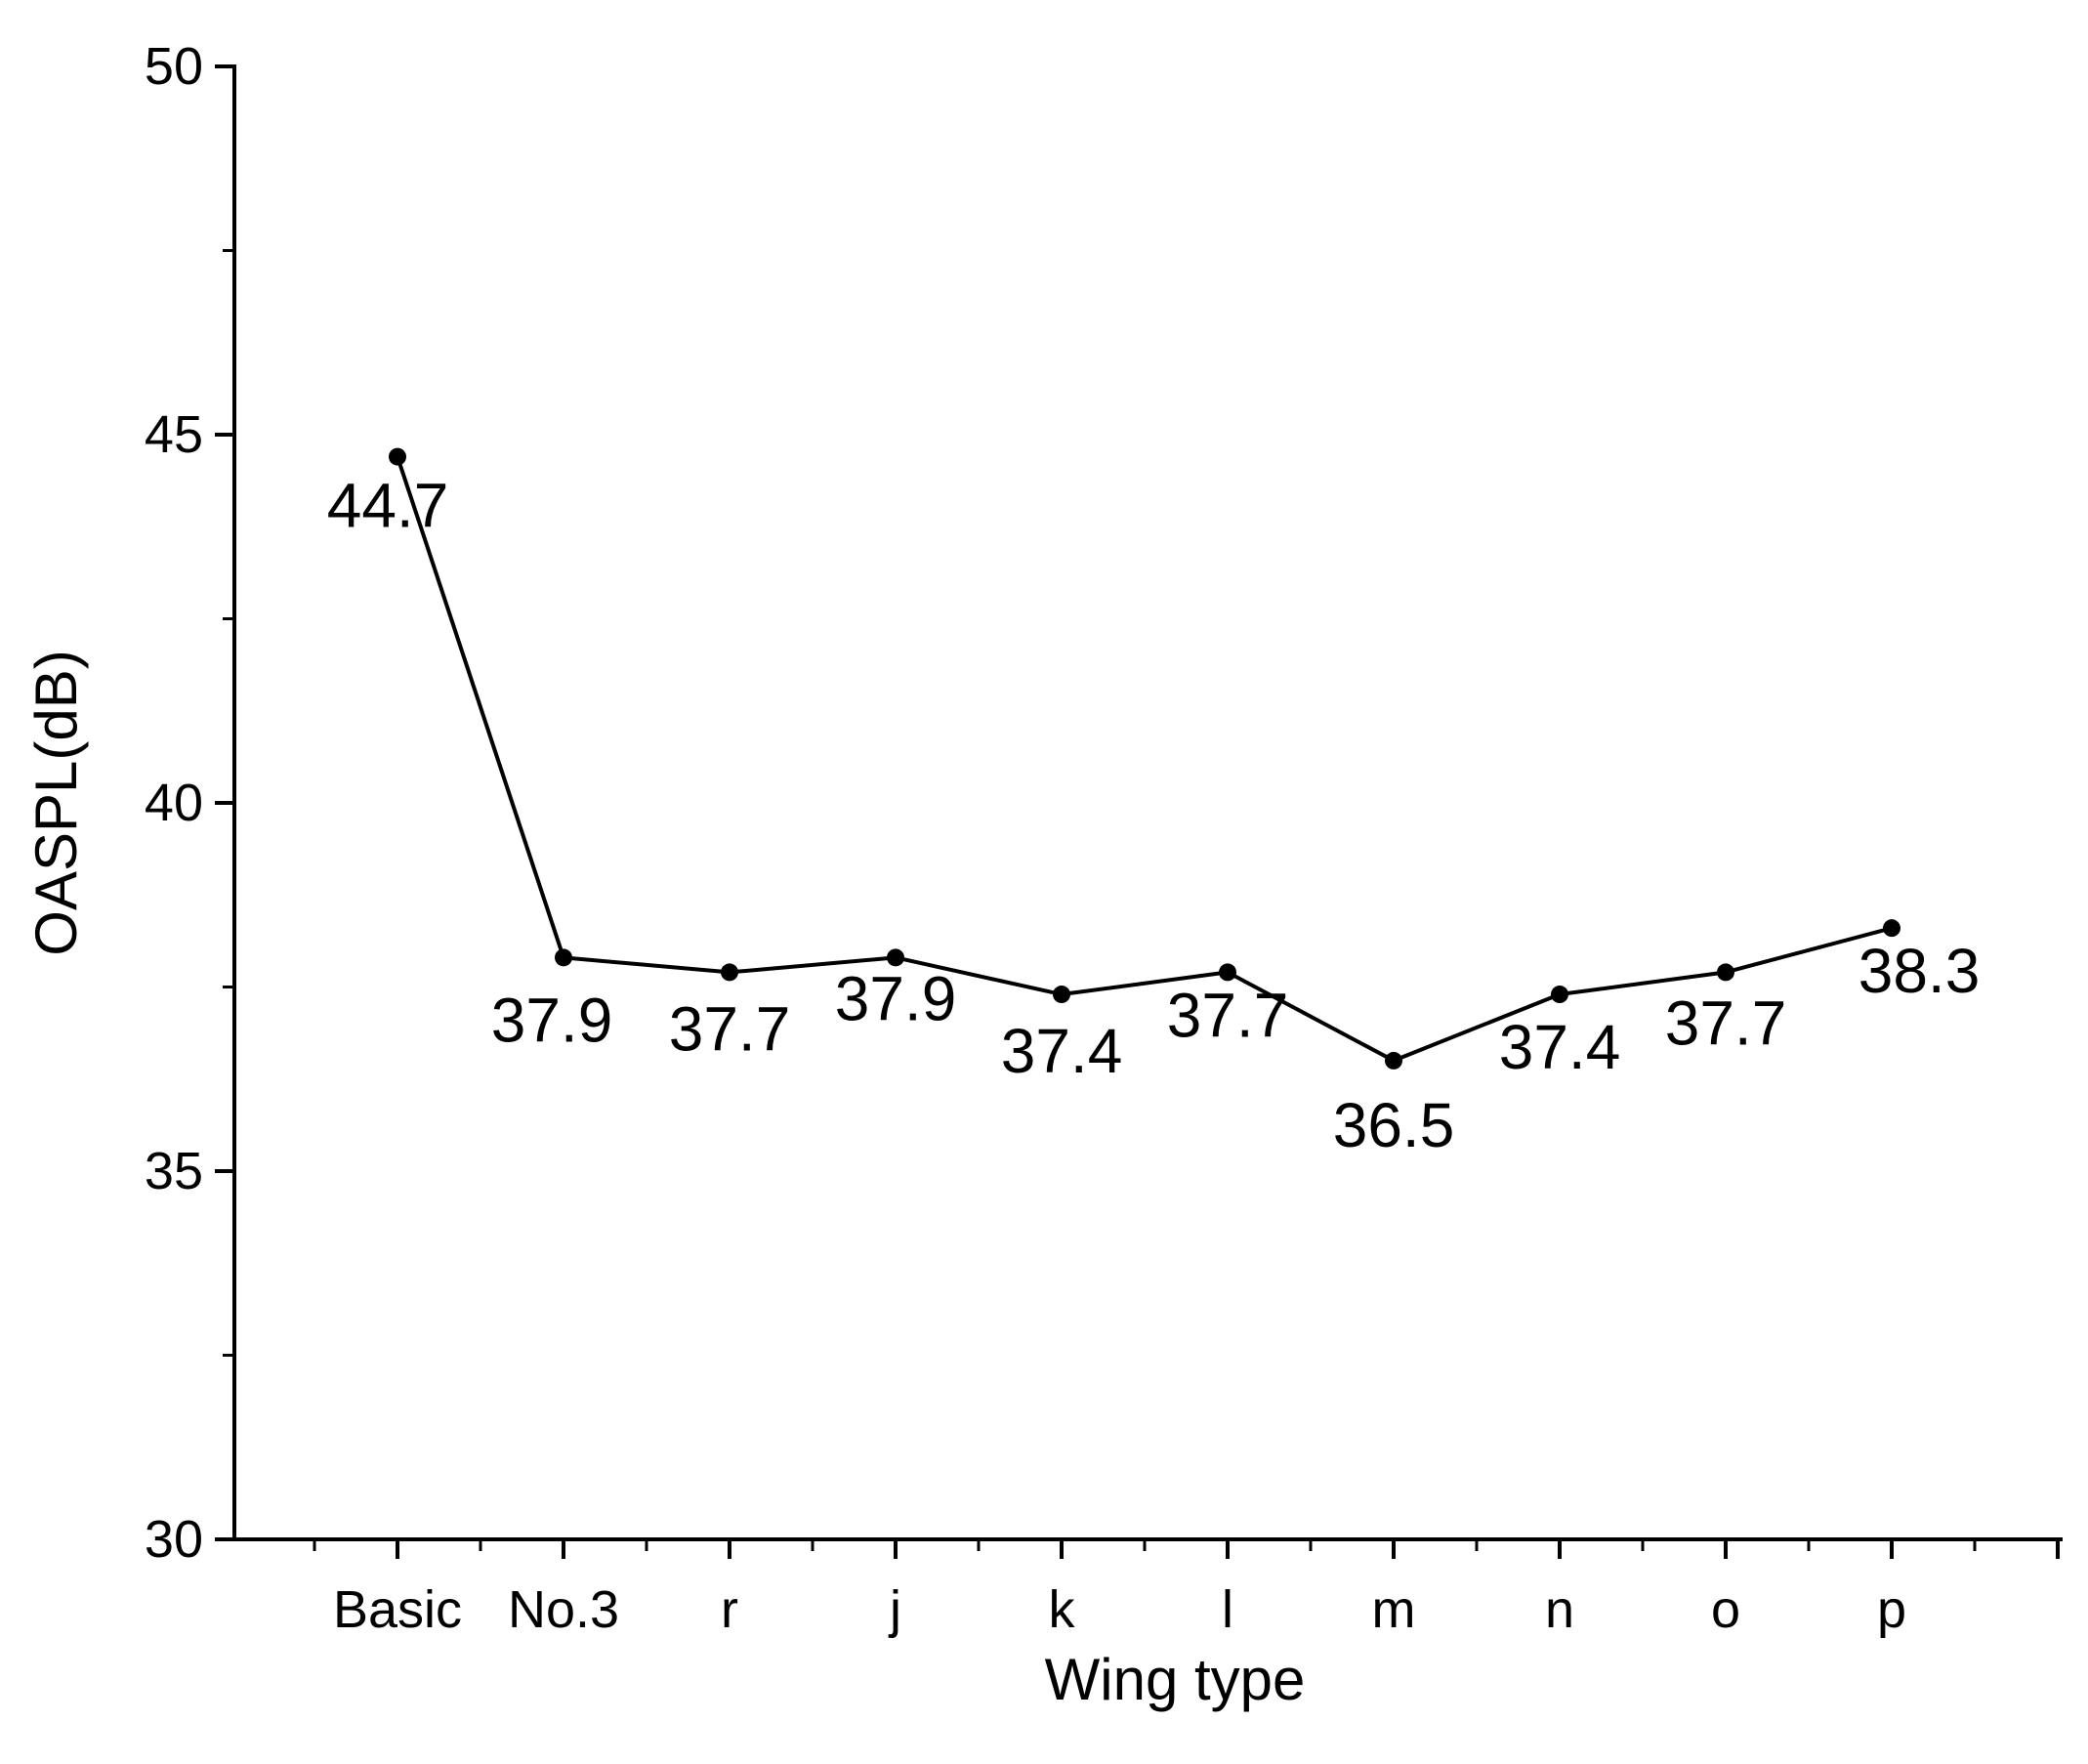 The image size is (2088, 1764). Describe the element at coordinates (1560, 1609) in the screenshot. I see `x-tick-label: n` at that location.